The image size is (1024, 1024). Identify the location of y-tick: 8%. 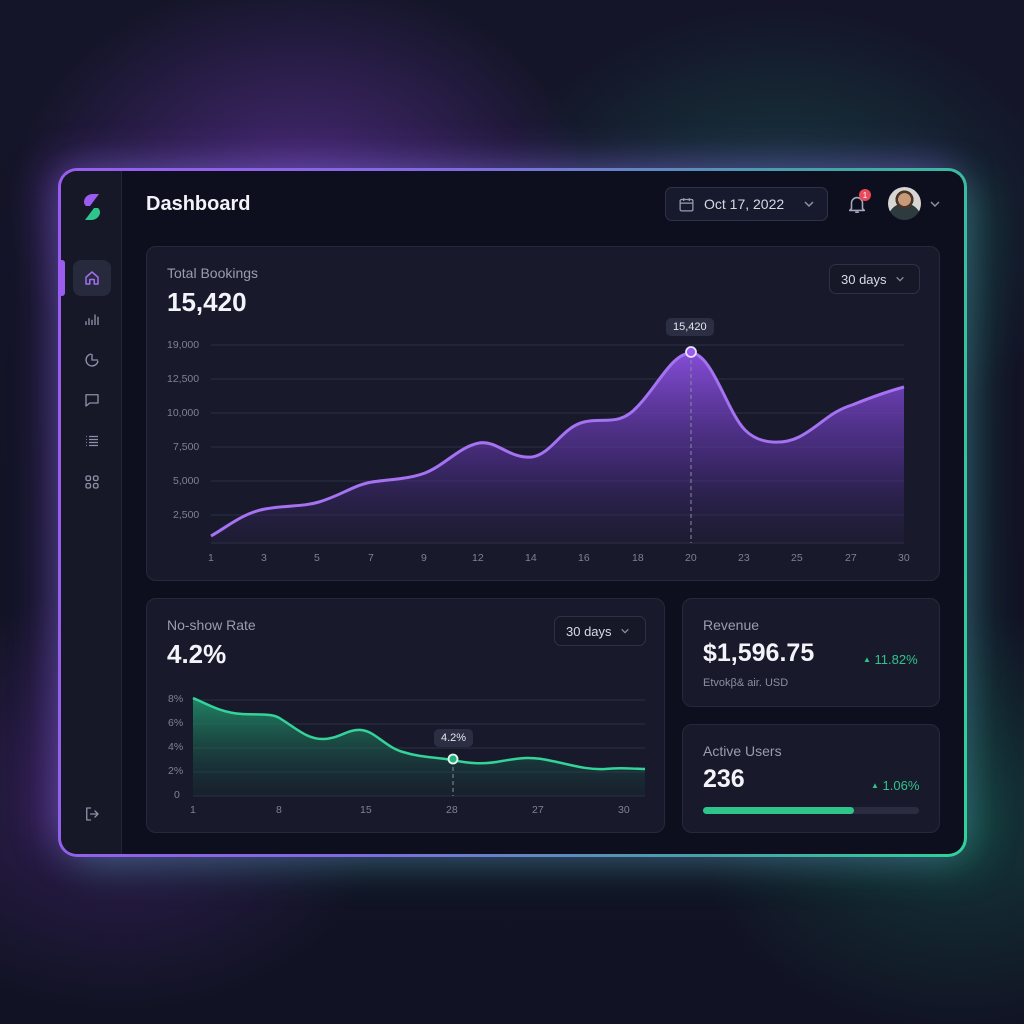
(176, 699).